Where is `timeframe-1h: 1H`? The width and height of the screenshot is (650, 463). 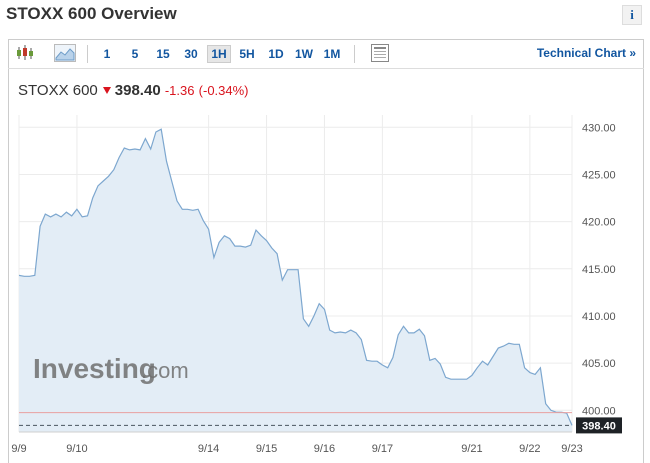 timeframe-1h: 1H is located at coordinates (219, 54).